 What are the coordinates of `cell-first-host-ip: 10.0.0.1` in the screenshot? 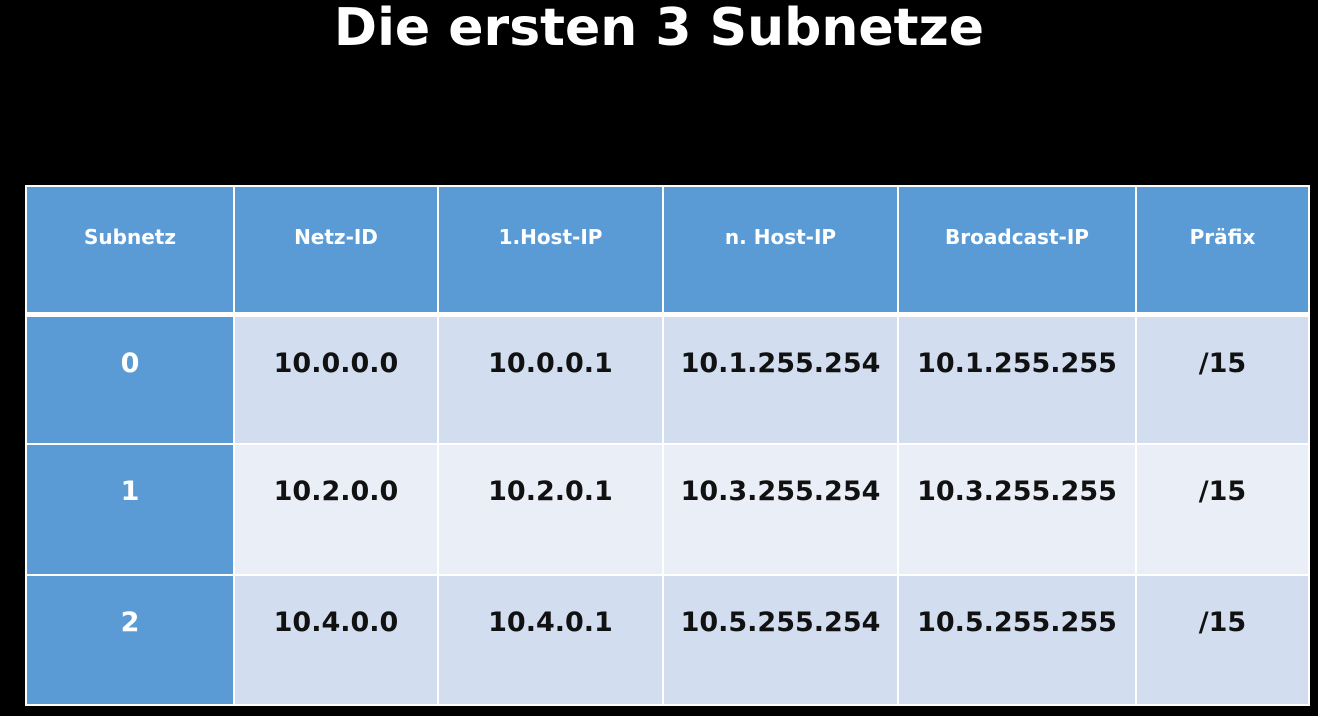 It's located at (550, 379).